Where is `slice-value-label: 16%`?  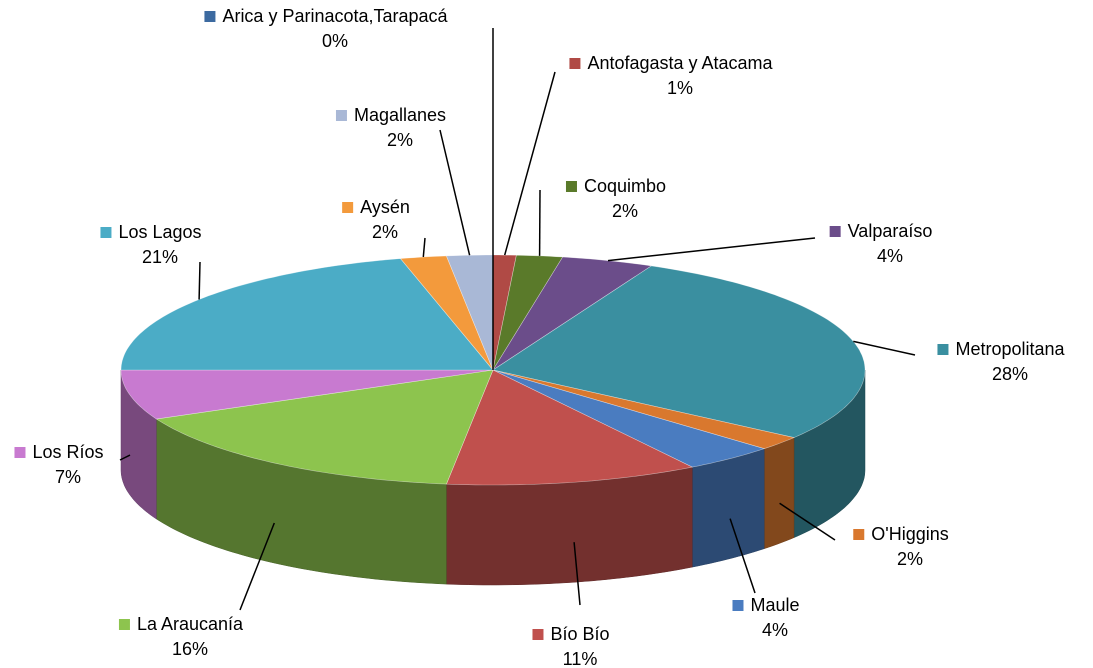 slice-value-label: 16% is located at coordinates (190, 649).